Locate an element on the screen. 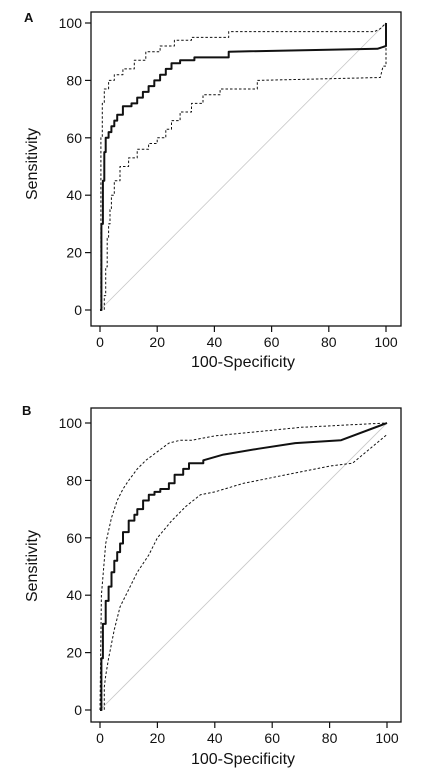 This screenshot has width=430, height=779. x-axis-title-a: 100-Specificity is located at coordinates (243, 362).